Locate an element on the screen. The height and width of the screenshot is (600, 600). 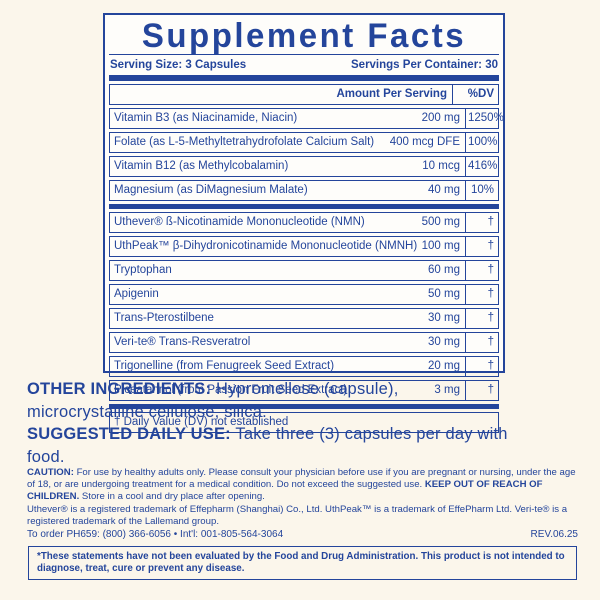
ingredient-amount: 500 mg is located at coordinates (440, 221).